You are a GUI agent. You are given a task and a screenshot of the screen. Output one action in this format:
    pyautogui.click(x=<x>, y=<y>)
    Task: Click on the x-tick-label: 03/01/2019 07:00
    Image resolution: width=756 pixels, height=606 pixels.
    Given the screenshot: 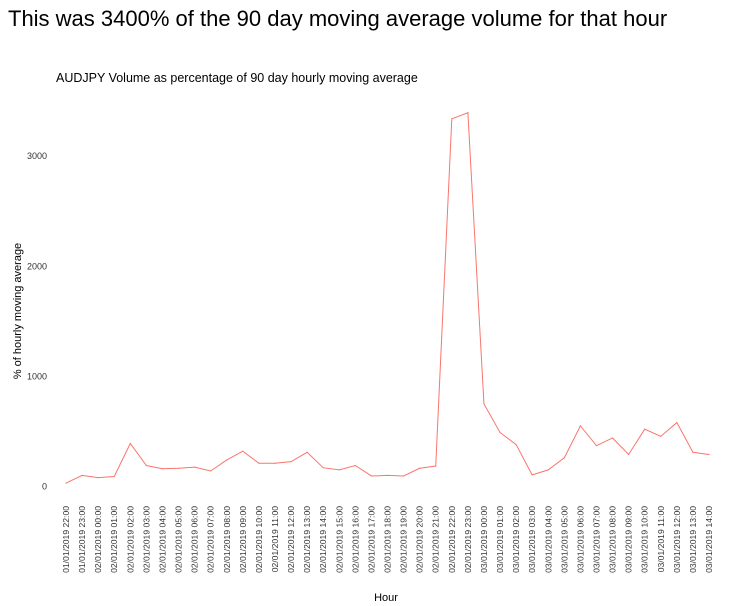 What is the action you would take?
    pyautogui.click(x=596, y=539)
    